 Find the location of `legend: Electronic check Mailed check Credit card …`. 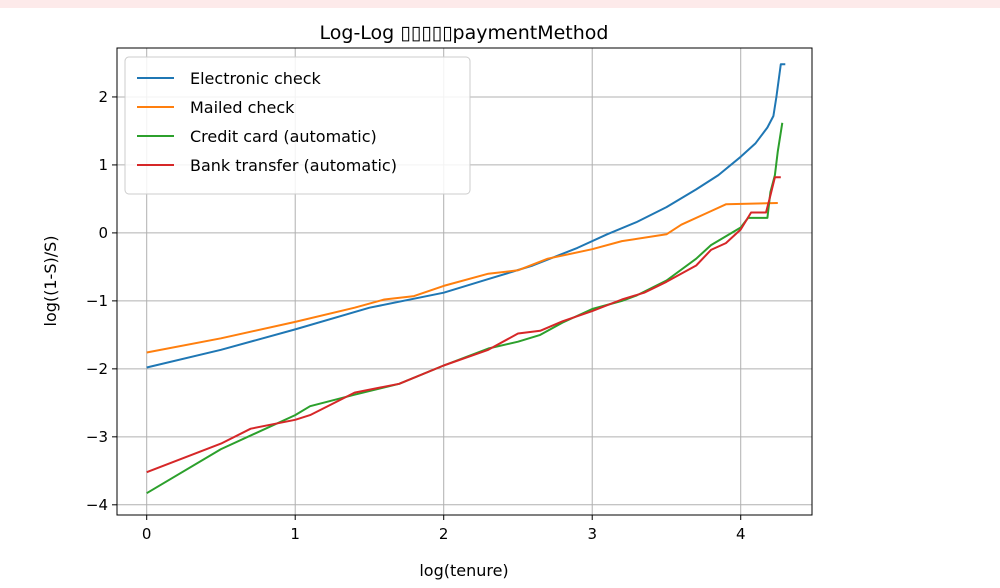

legend: Electronic check Mailed check Credit card … is located at coordinates (297, 125).